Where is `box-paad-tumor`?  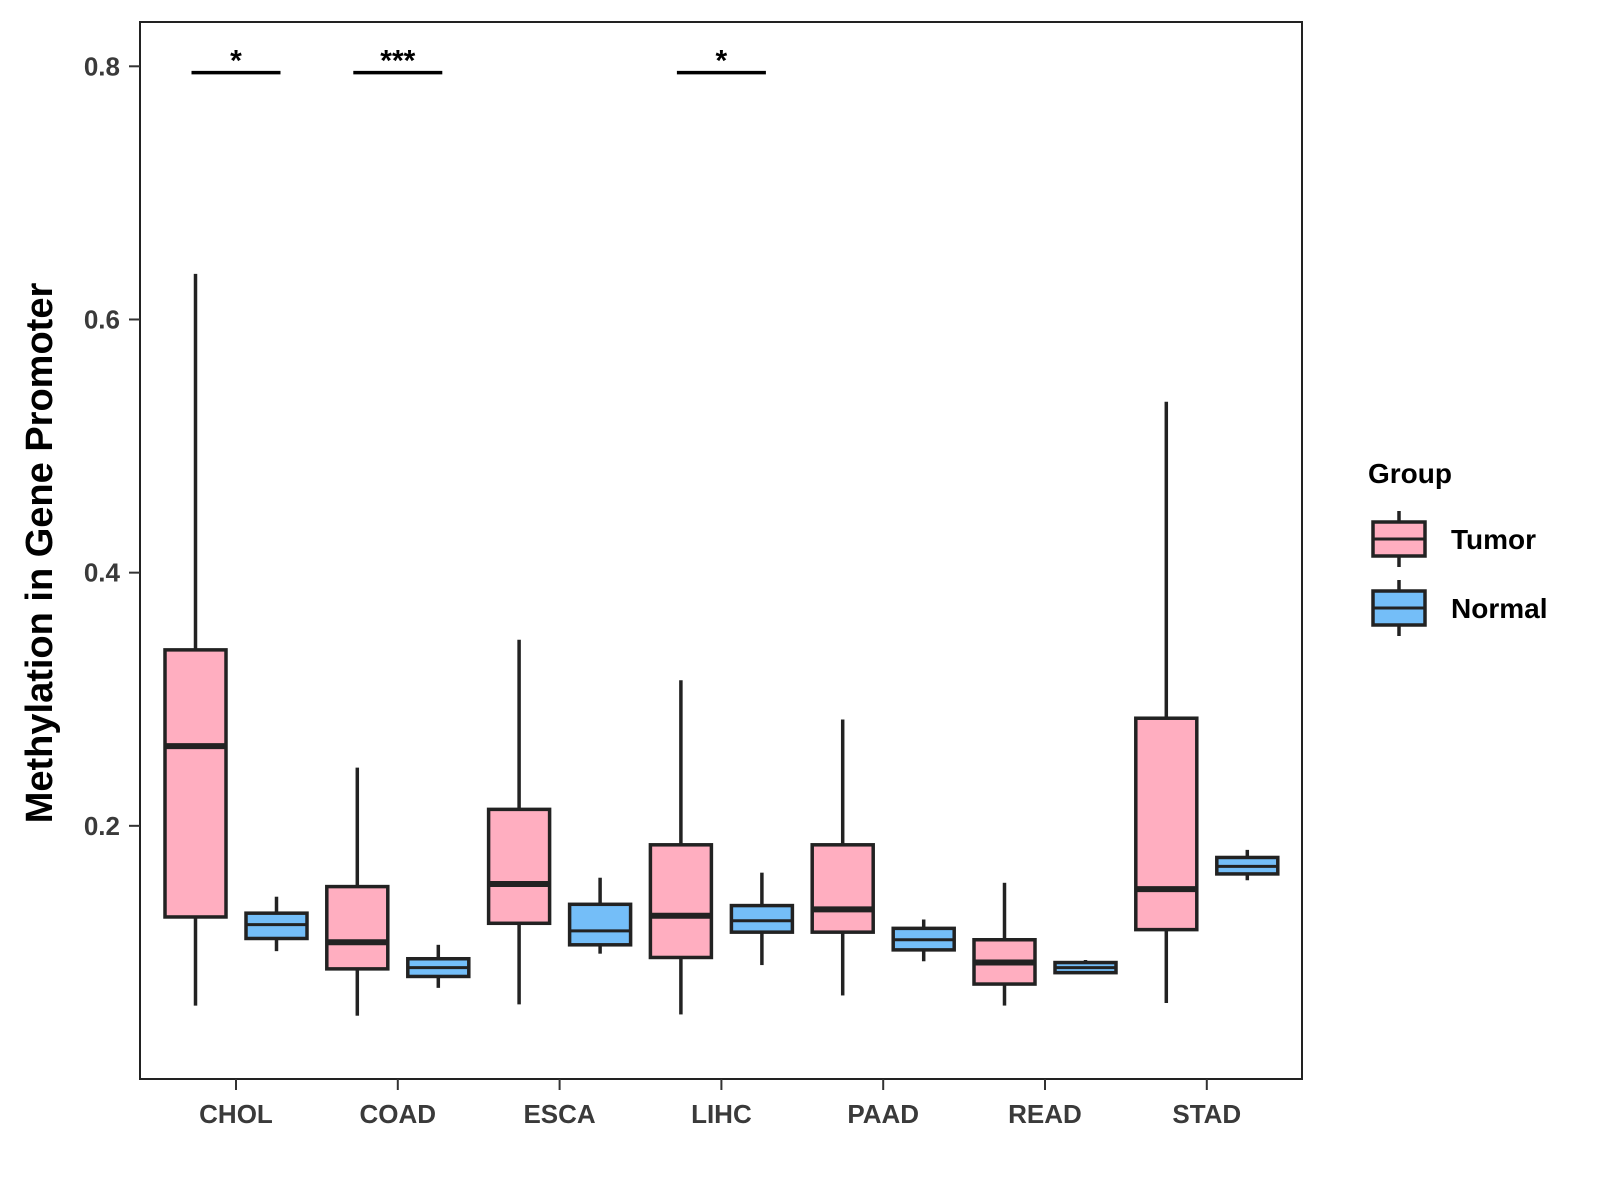
box-paad-tumor is located at coordinates (842, 857).